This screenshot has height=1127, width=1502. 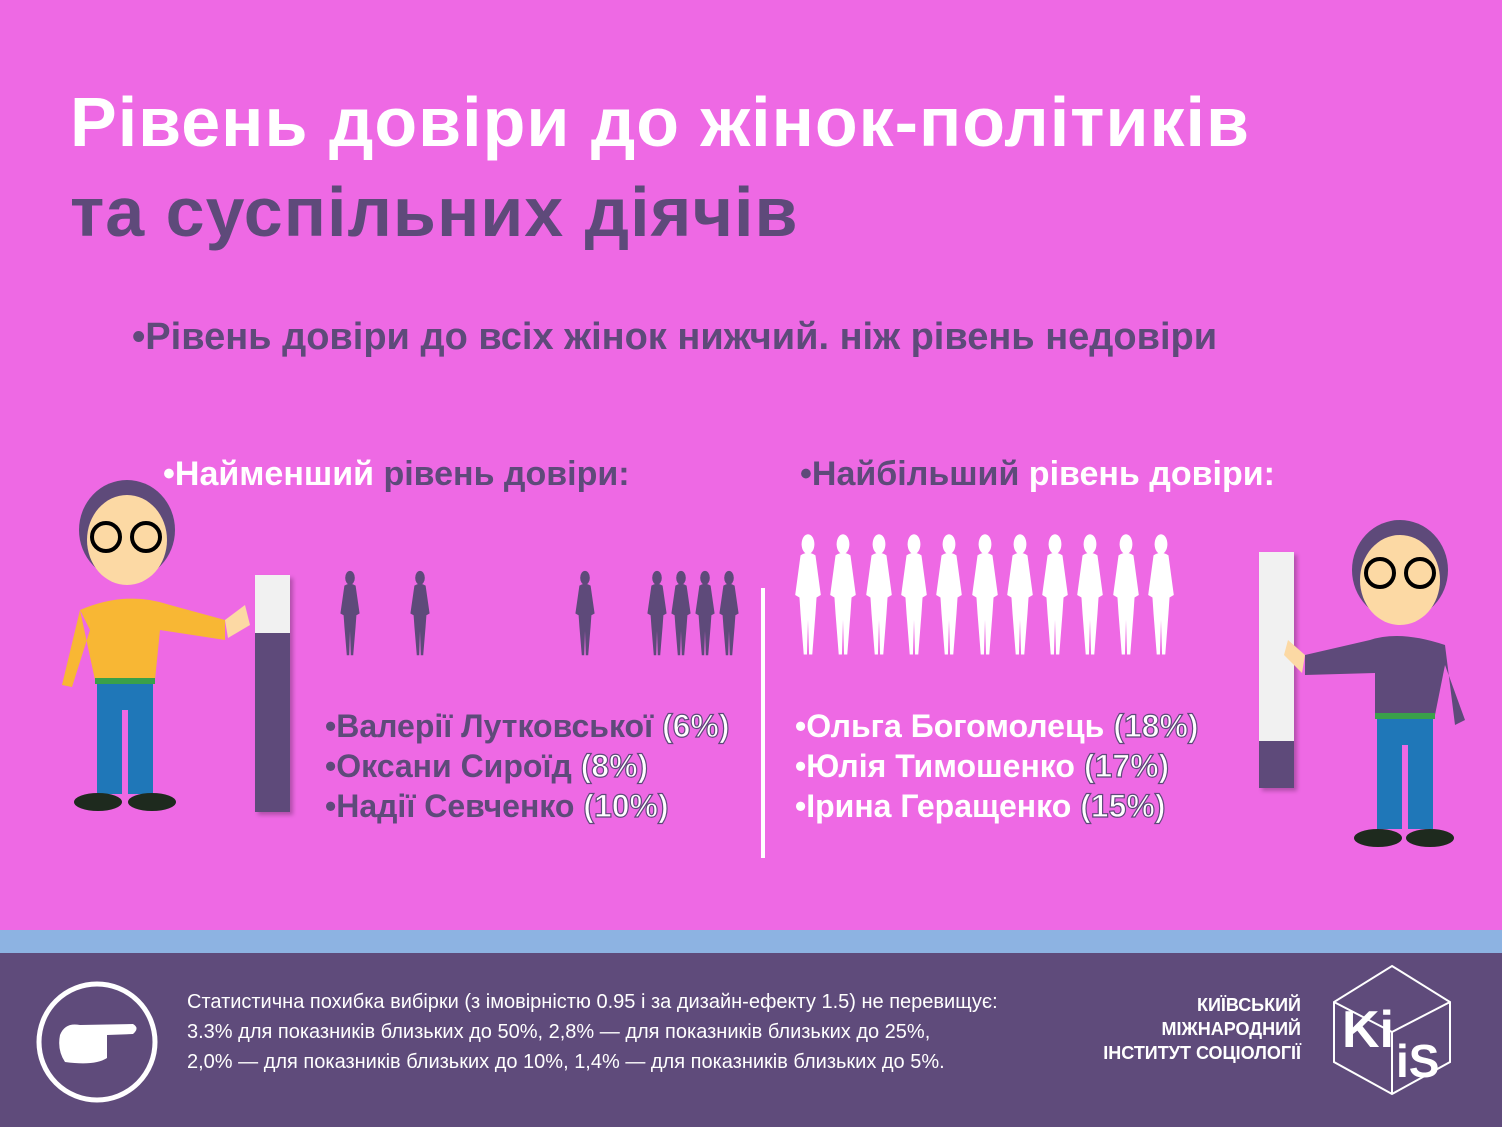 I want to click on list-item: •Оксани Сироїд (8%), so click(x=487, y=765).